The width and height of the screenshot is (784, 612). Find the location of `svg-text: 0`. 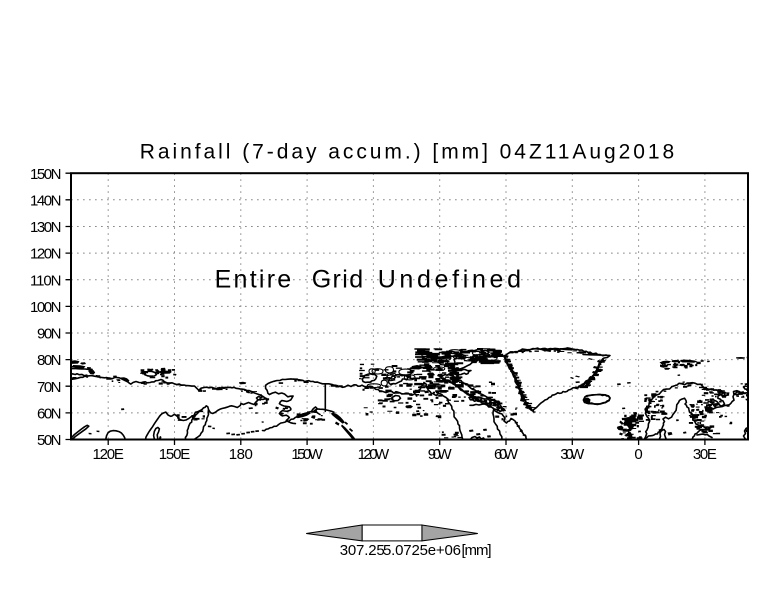

svg-text: 0 is located at coordinates (638, 454).